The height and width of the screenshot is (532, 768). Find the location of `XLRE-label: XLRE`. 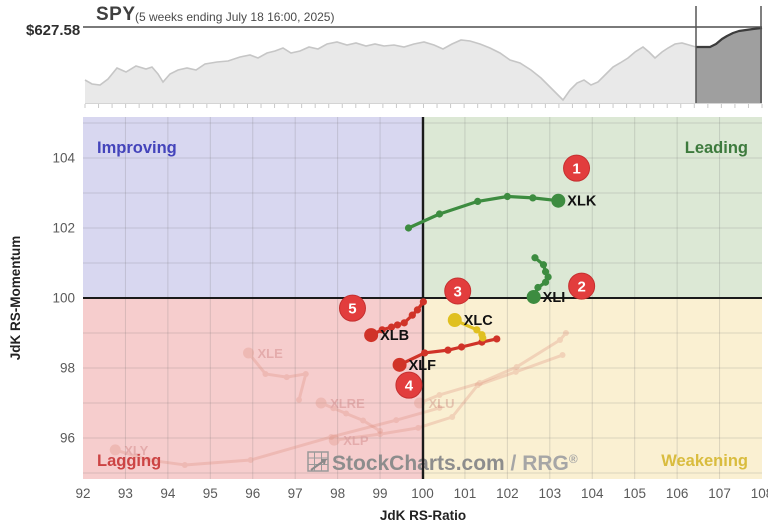

XLRE-label: XLRE is located at coordinates (347, 403).